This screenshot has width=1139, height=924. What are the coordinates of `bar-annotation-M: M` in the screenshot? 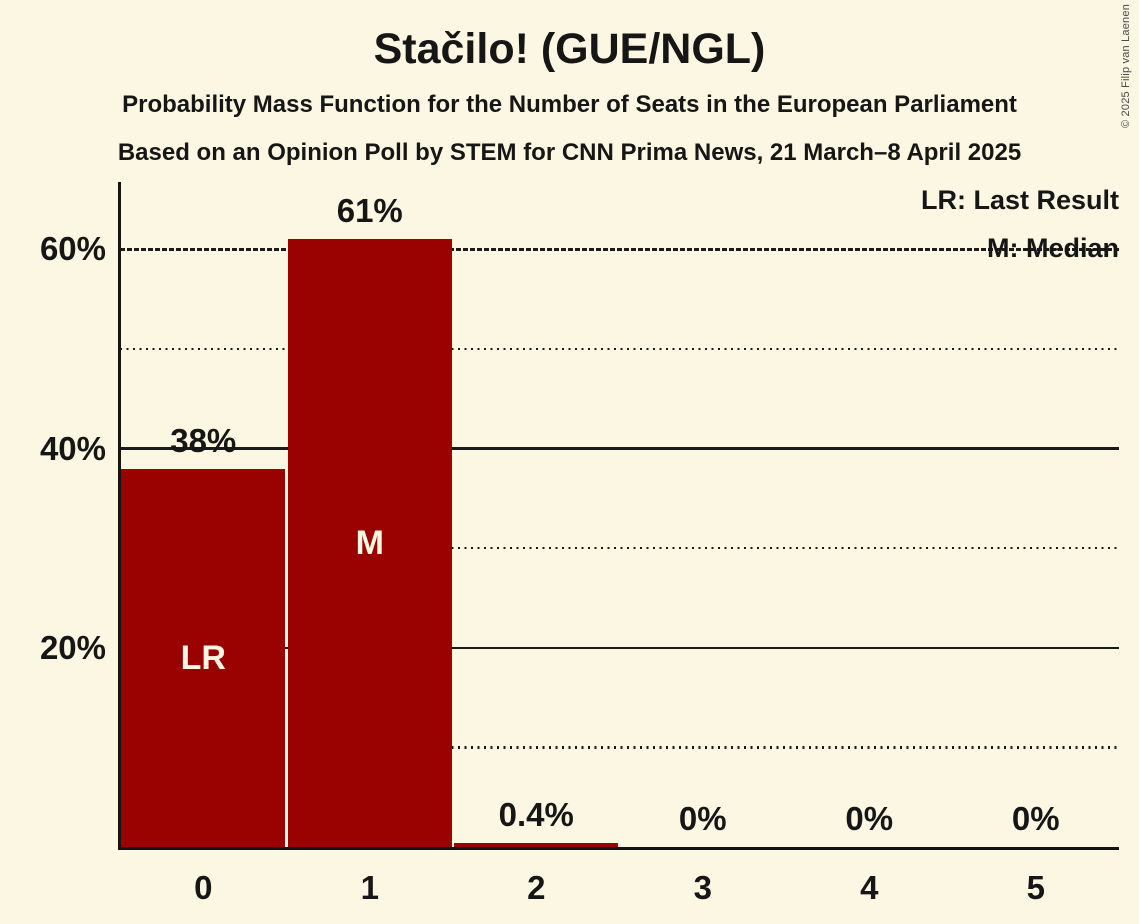 It's located at (369, 543).